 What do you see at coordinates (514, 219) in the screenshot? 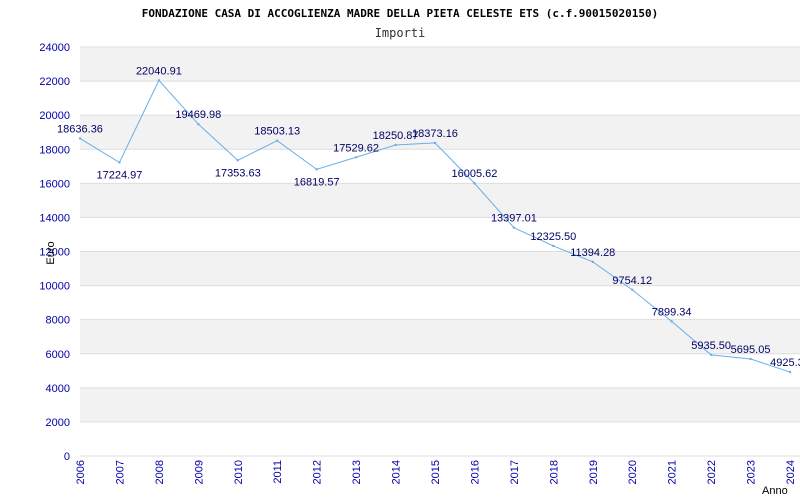
I see `data-label: 13397.01` at bounding box center [514, 219].